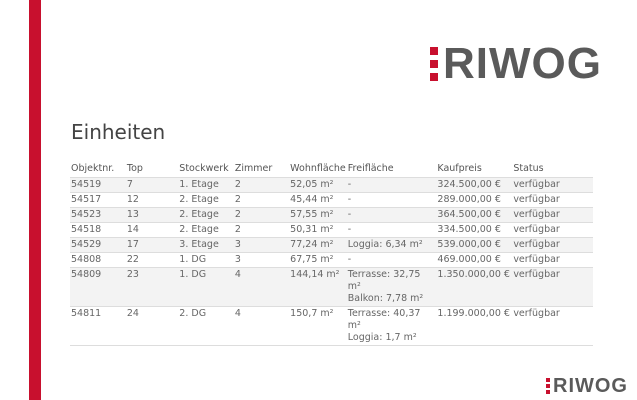 This screenshot has height=400, width=637. Describe the element at coordinates (474, 200) in the screenshot. I see `table-cell: 289.000,00 €` at that location.